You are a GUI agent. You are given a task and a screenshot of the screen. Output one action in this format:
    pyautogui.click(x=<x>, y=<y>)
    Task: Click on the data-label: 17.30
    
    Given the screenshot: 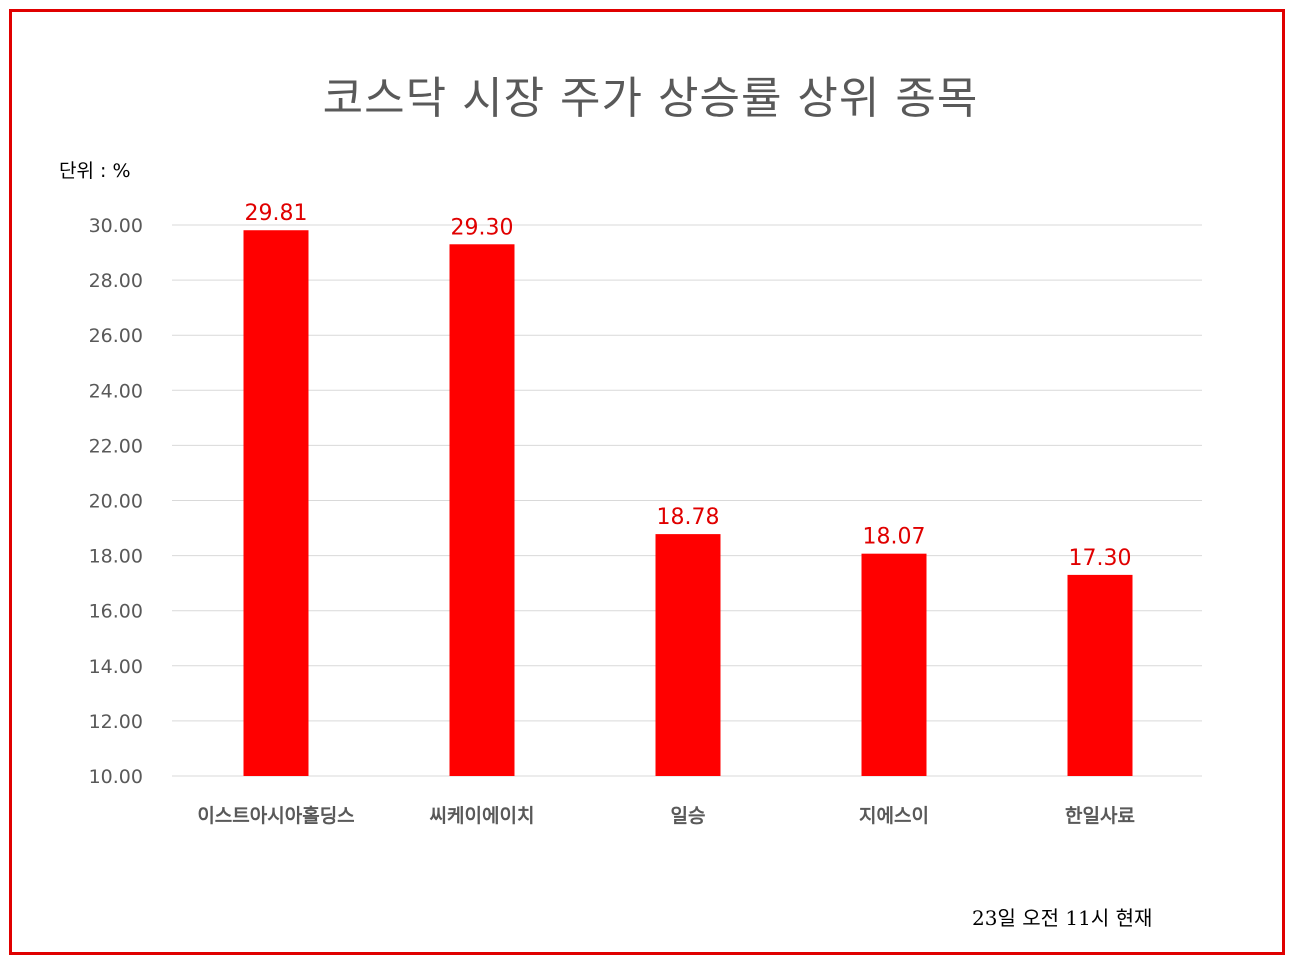 What is the action you would take?
    pyautogui.click(x=1100, y=558)
    